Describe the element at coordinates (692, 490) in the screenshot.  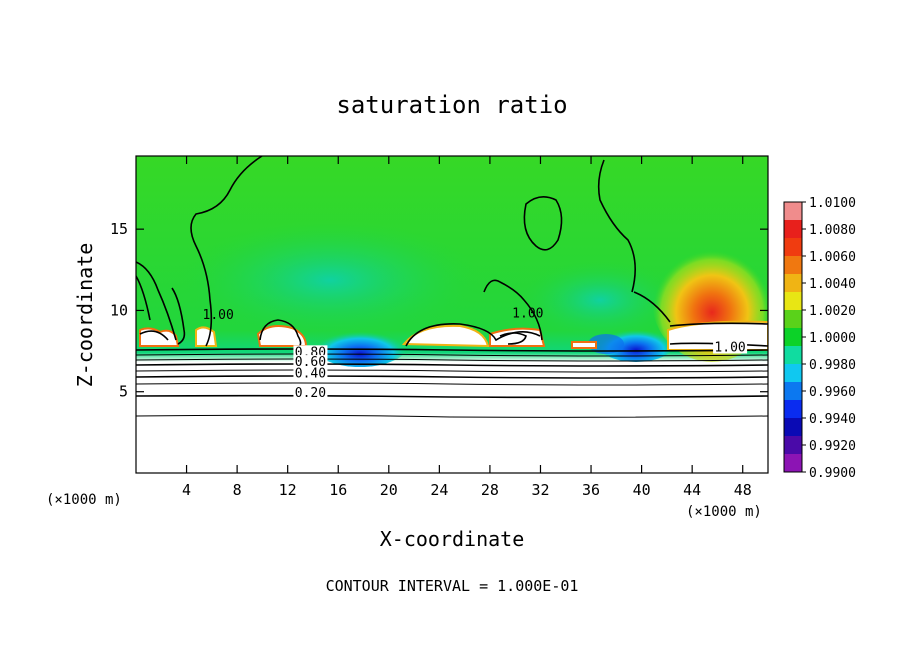
I see `x-tick-label: 44` at that location.